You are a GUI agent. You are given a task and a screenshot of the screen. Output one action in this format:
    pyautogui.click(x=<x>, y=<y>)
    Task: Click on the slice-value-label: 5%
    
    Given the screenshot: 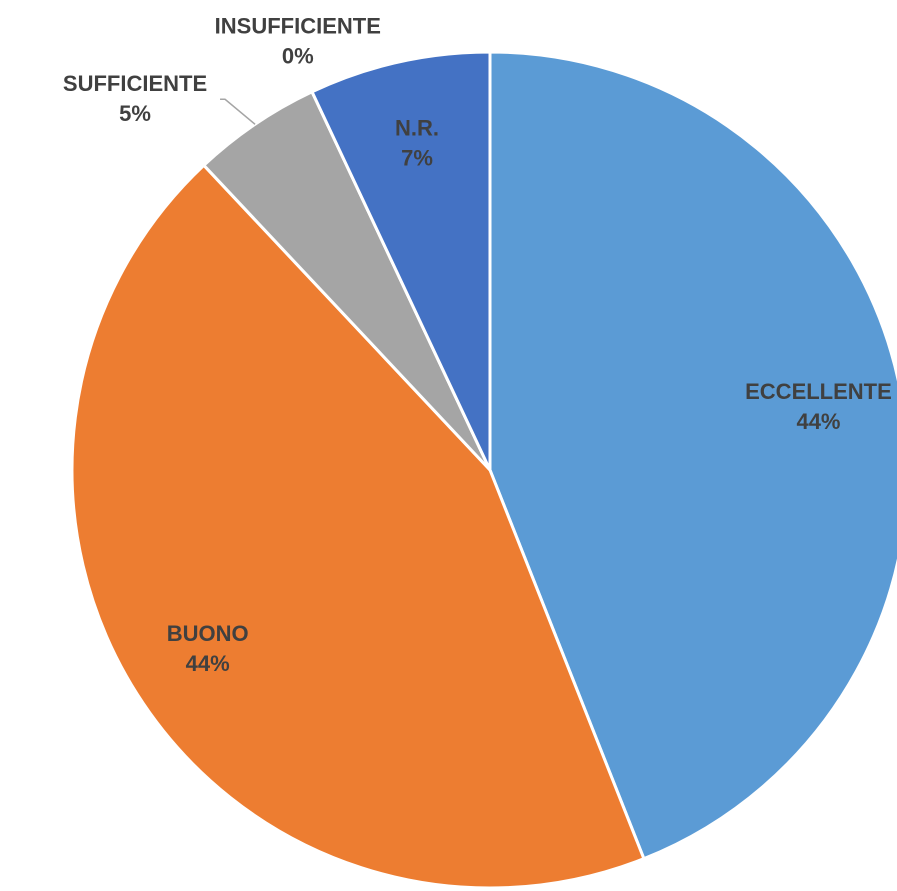 What is the action you would take?
    pyautogui.click(x=135, y=113)
    